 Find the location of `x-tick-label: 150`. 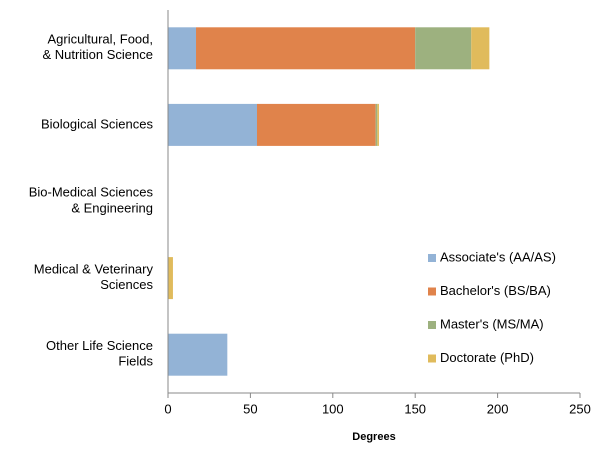

x-tick-label: 150 is located at coordinates (415, 408).